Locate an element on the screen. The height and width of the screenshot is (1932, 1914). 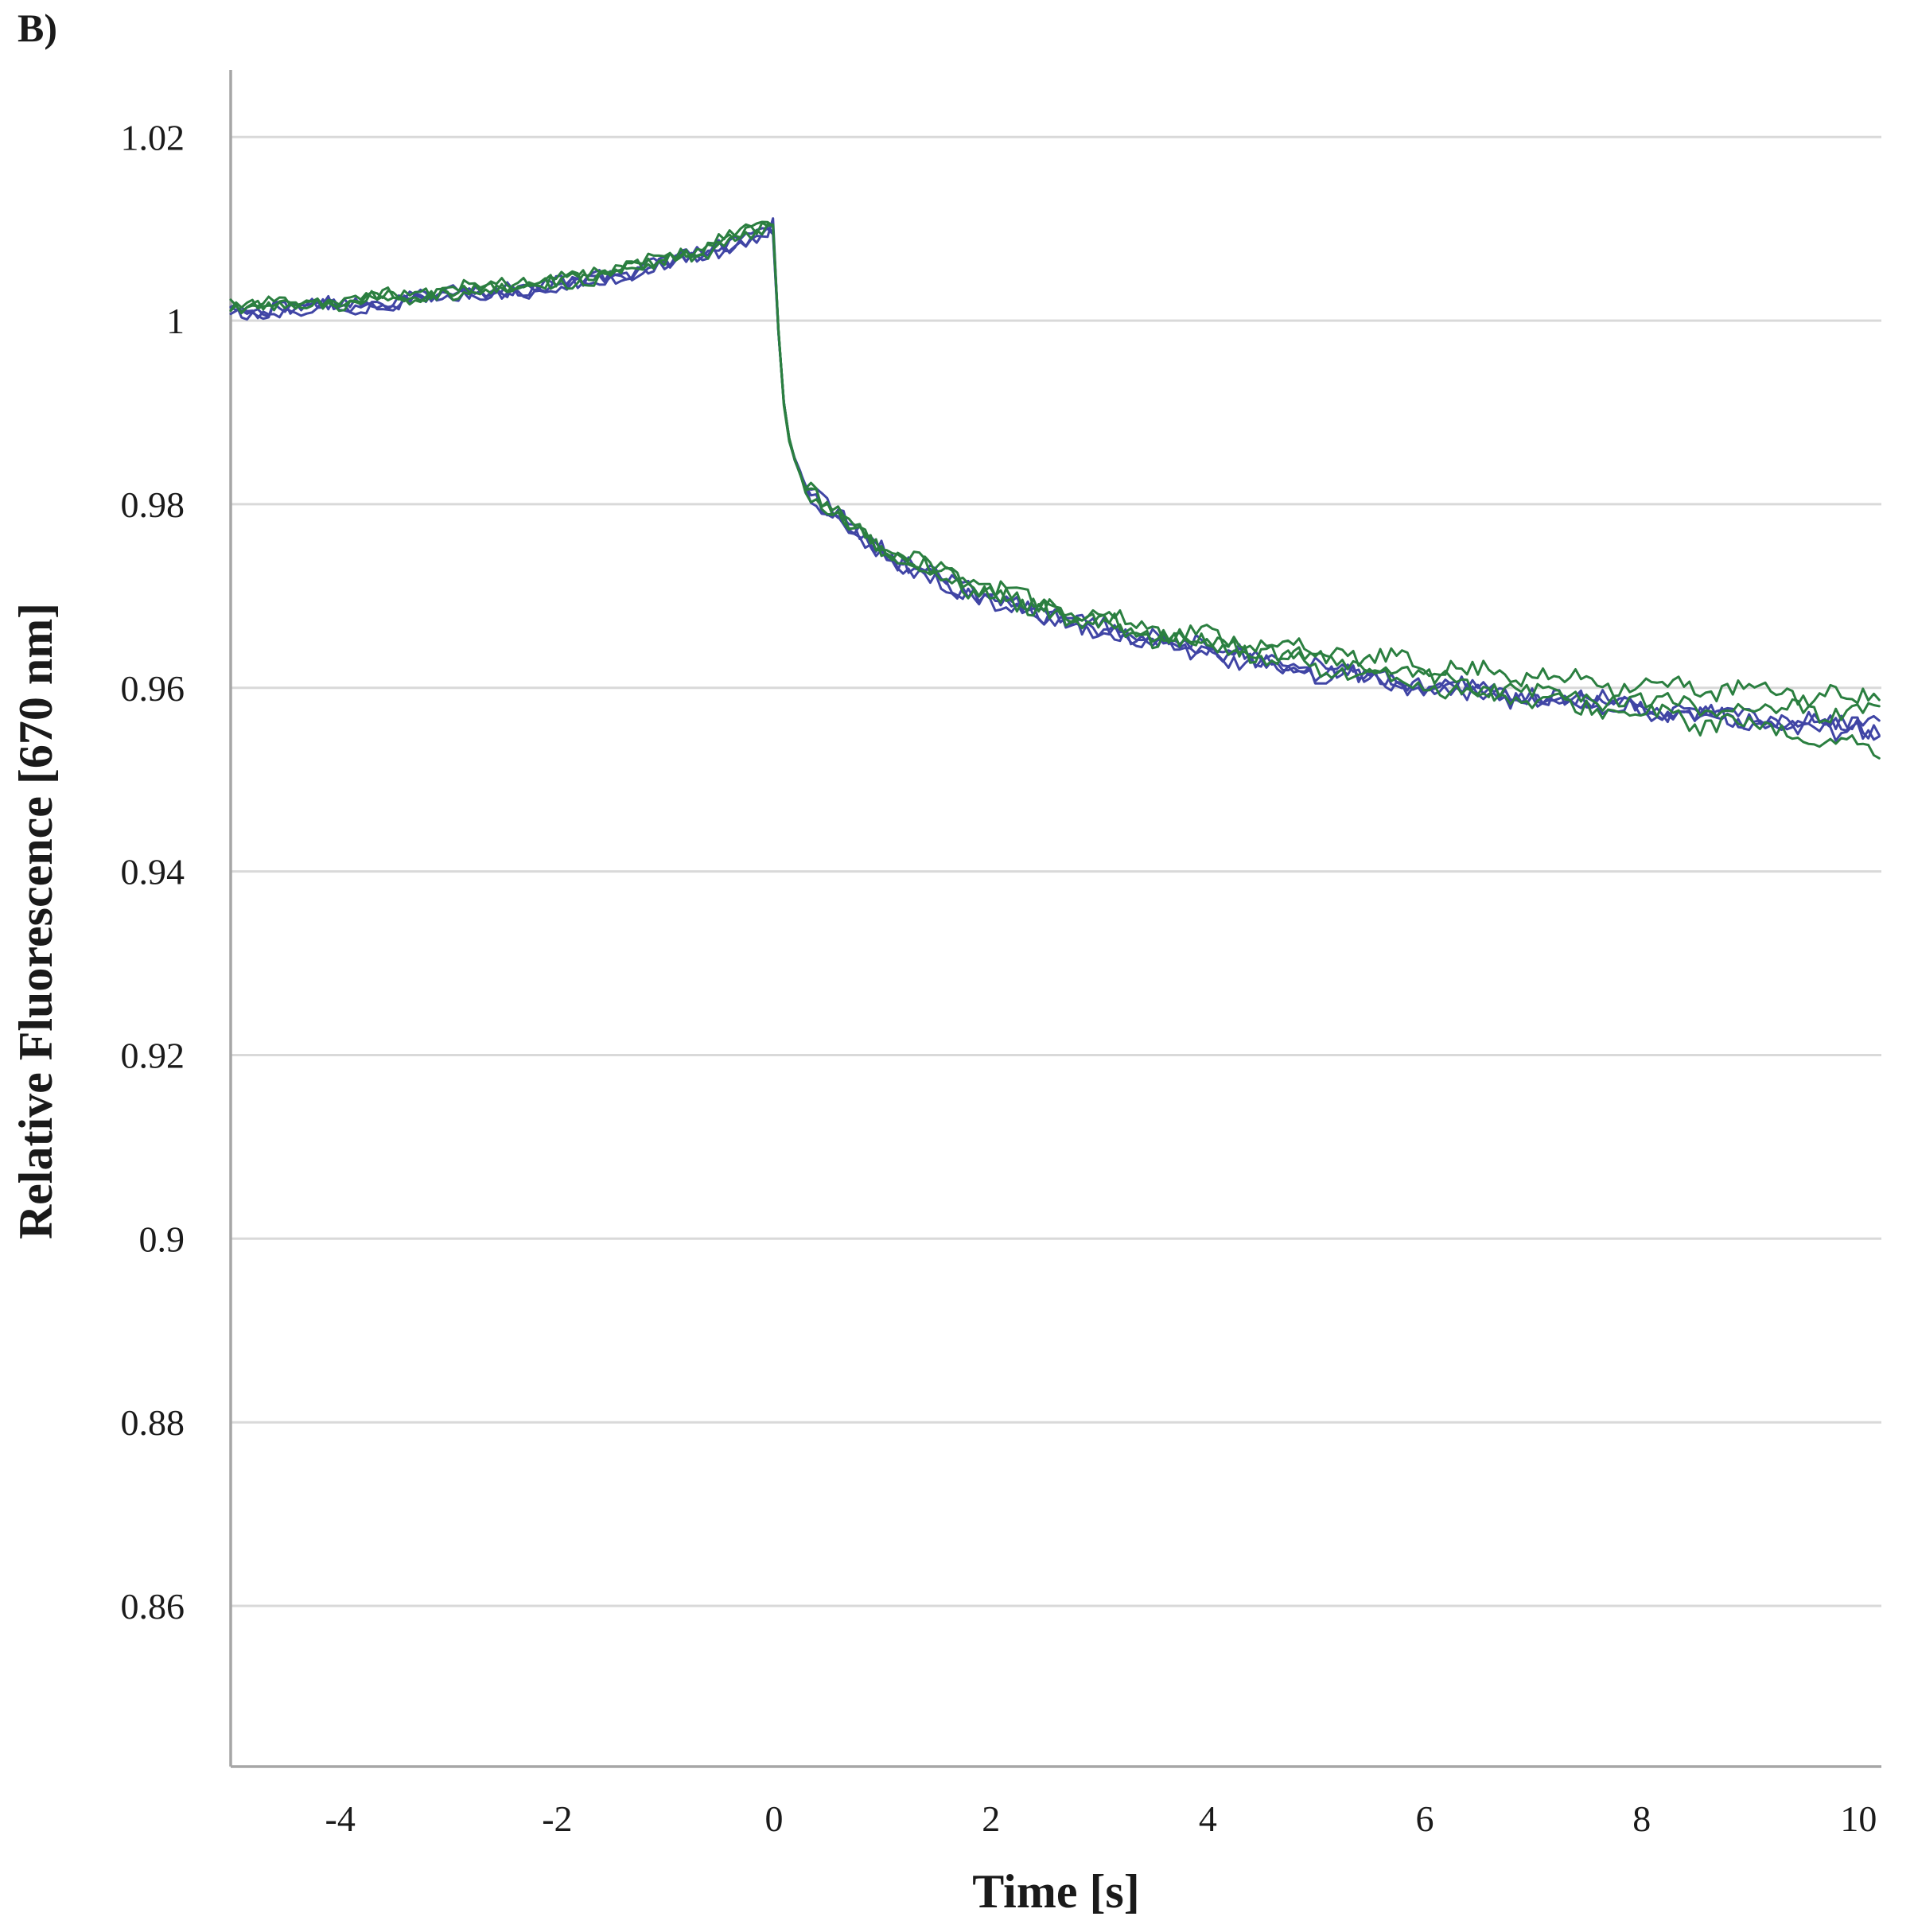
y-axis-title: Relative Fluorescence [670 nm] is located at coordinates (36, 921).